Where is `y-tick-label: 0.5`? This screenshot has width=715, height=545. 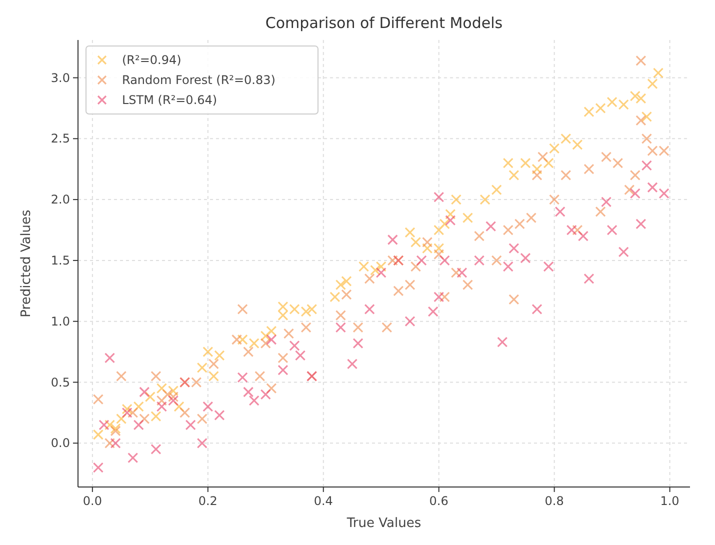 y-tick-label: 0.5 is located at coordinates (60, 382).